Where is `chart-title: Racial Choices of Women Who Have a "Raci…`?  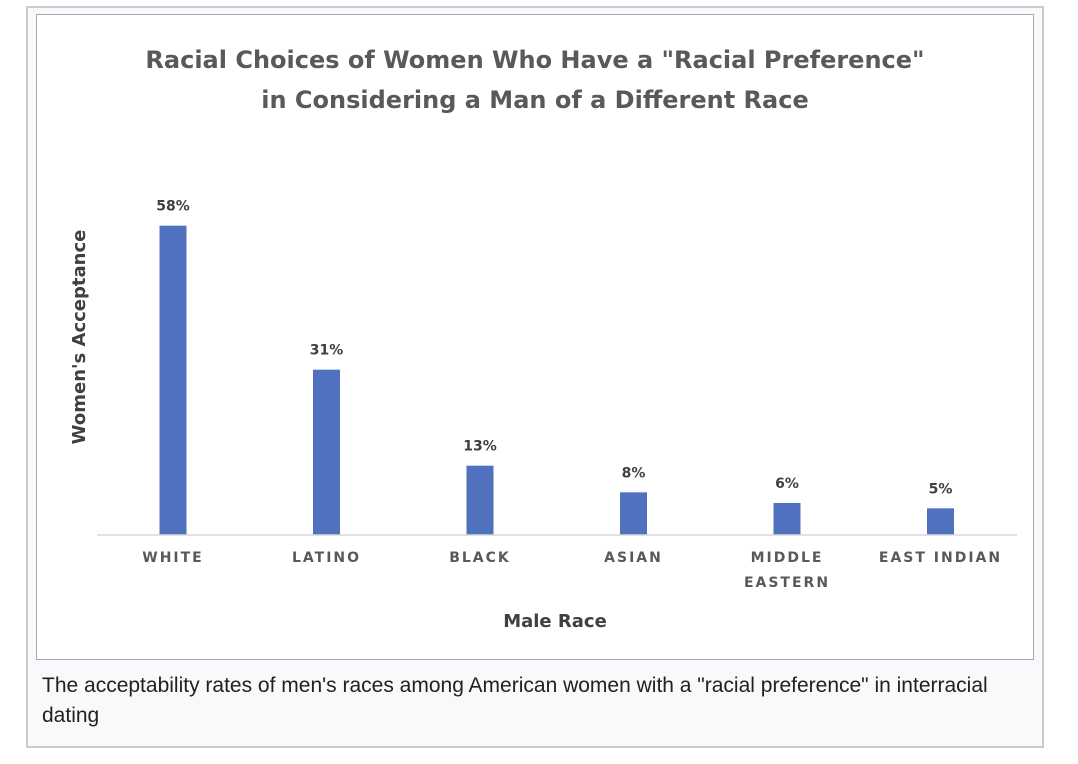
chart-title: Racial Choices of Women Who Have a "Raci… is located at coordinates (534, 80).